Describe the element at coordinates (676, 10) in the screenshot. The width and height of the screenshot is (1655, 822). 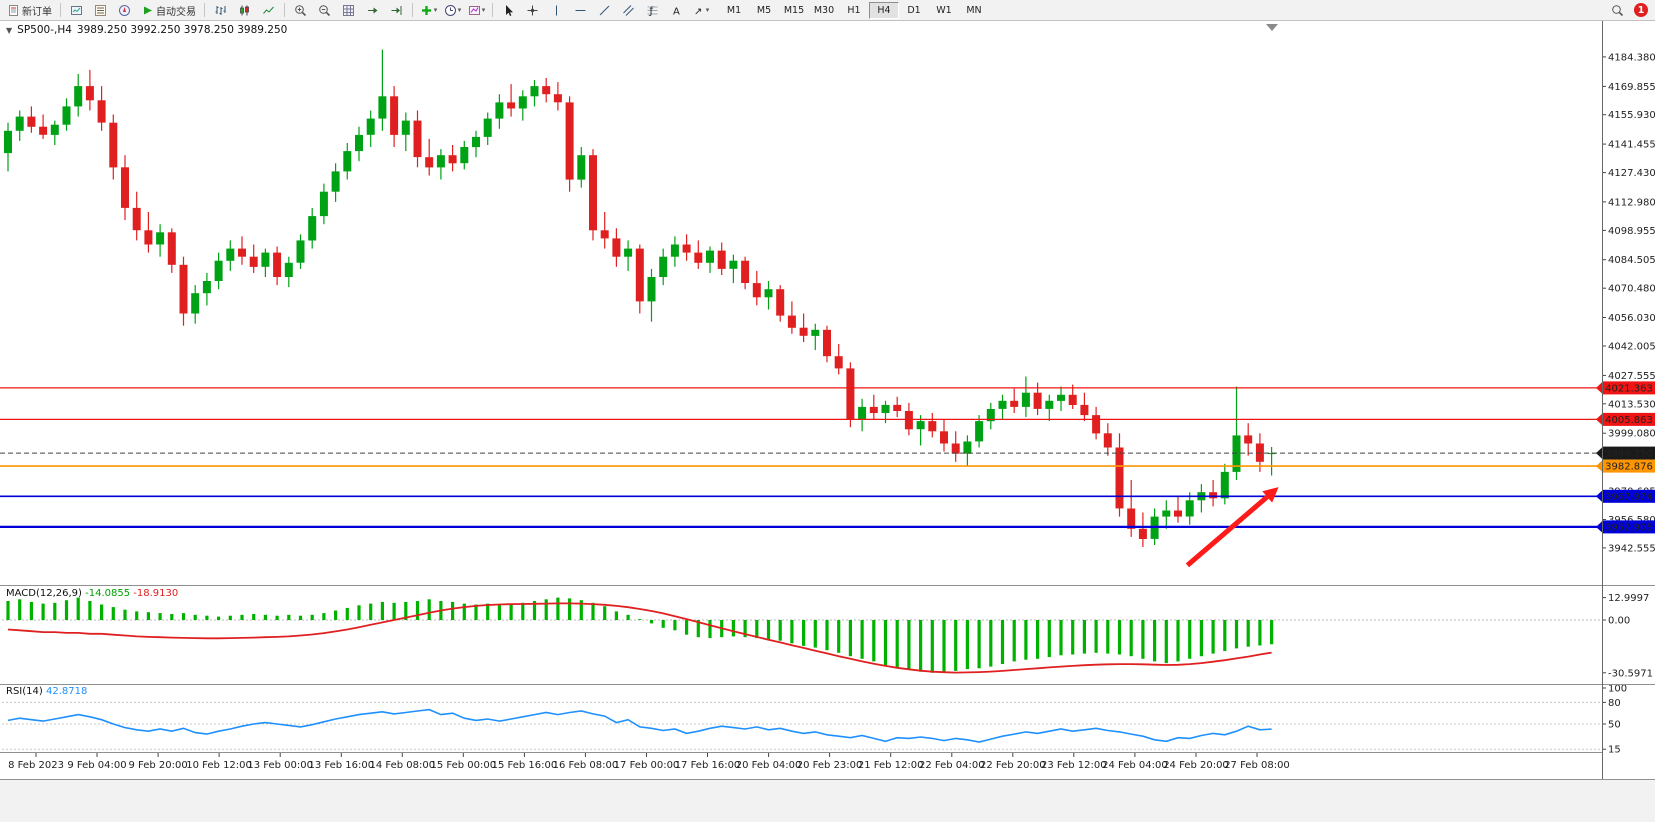
I see `text-tool-button: A` at that location.